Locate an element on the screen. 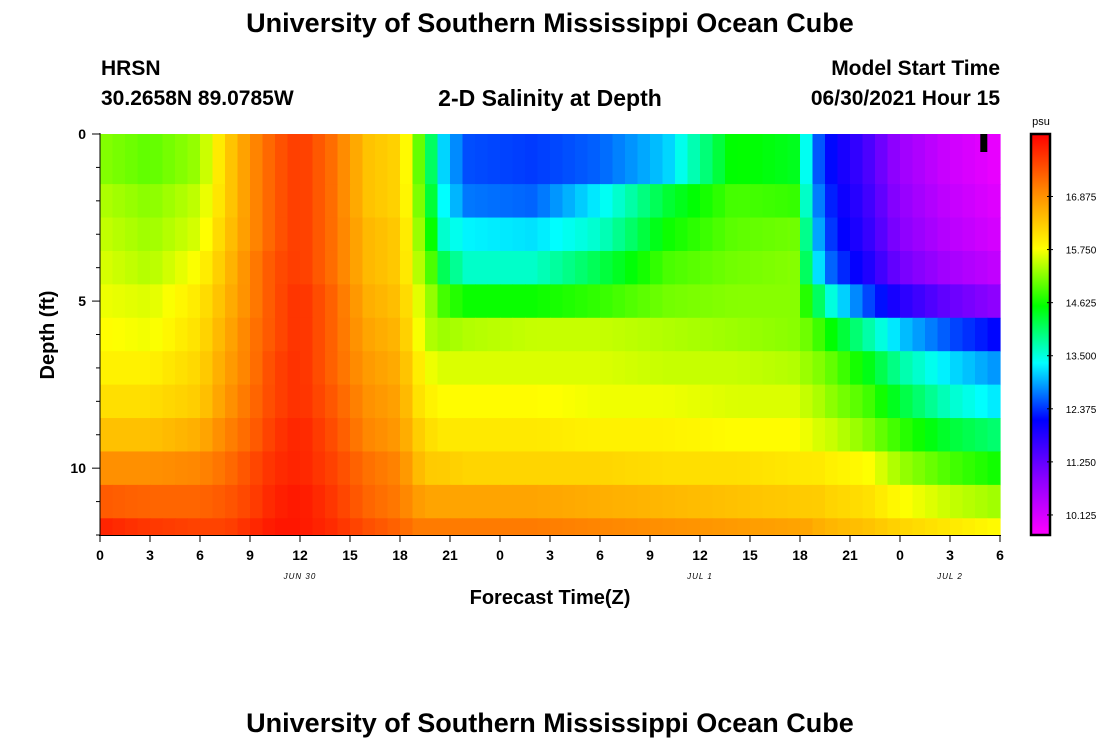 Image resolution: width=1100 pixels, height=750 pixels. colorbar-gradient is located at coordinates (1040, 334).